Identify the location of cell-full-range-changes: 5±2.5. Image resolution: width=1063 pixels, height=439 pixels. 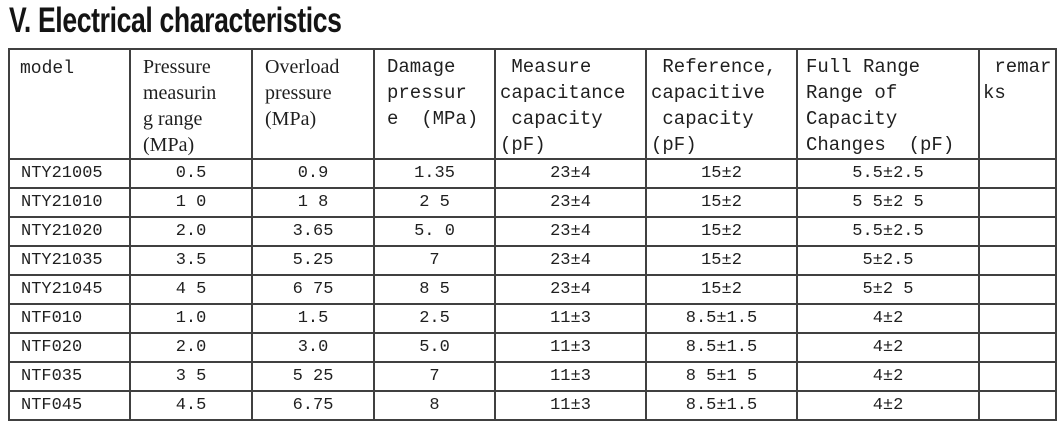
(888, 260).